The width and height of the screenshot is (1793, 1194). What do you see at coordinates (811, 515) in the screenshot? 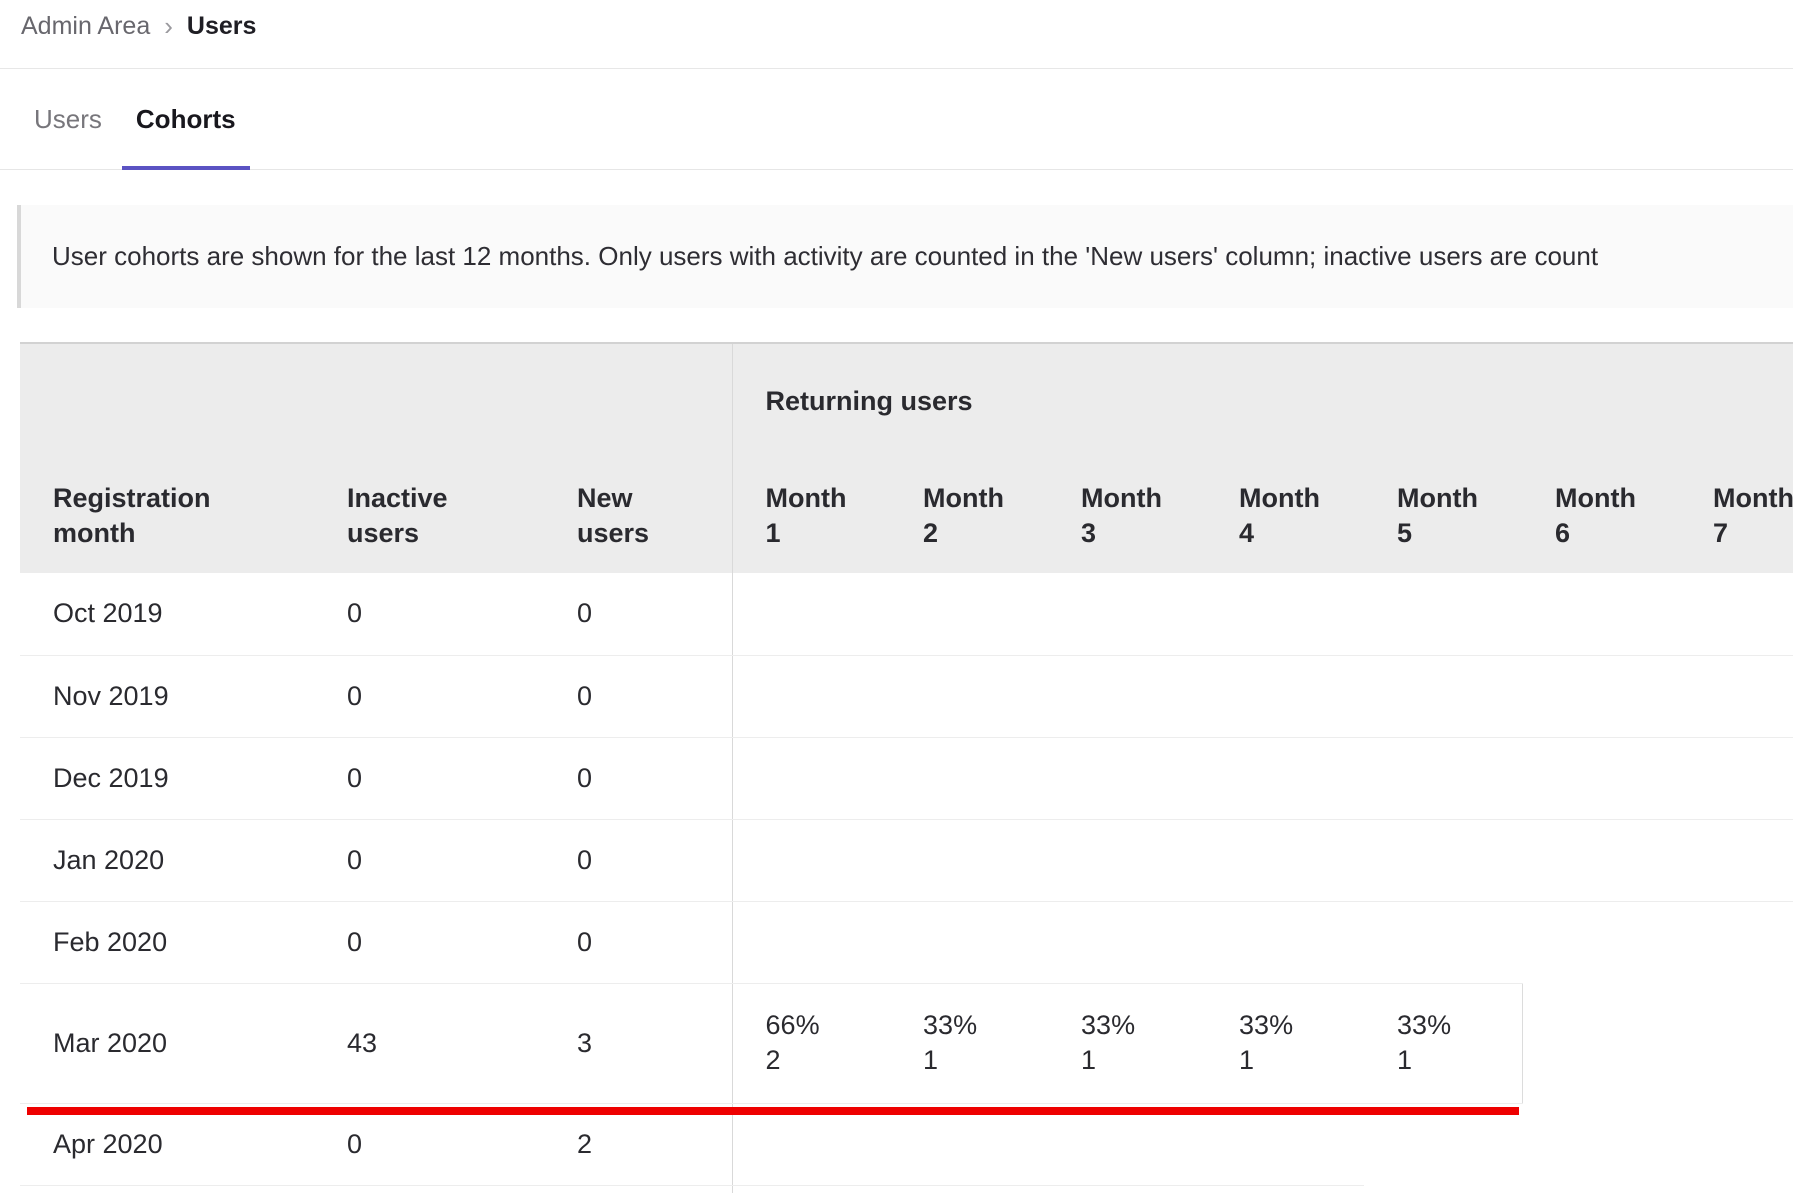
I see `col-header-month-1: Month 1` at bounding box center [811, 515].